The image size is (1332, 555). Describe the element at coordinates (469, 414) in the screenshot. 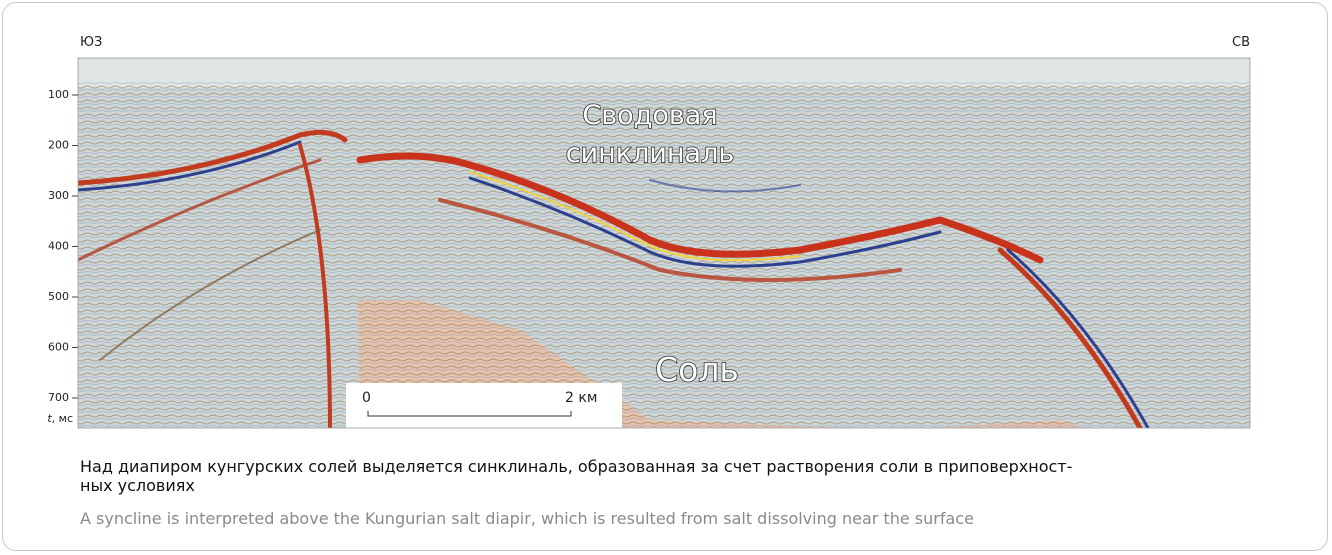

I see `scale-bar` at that location.